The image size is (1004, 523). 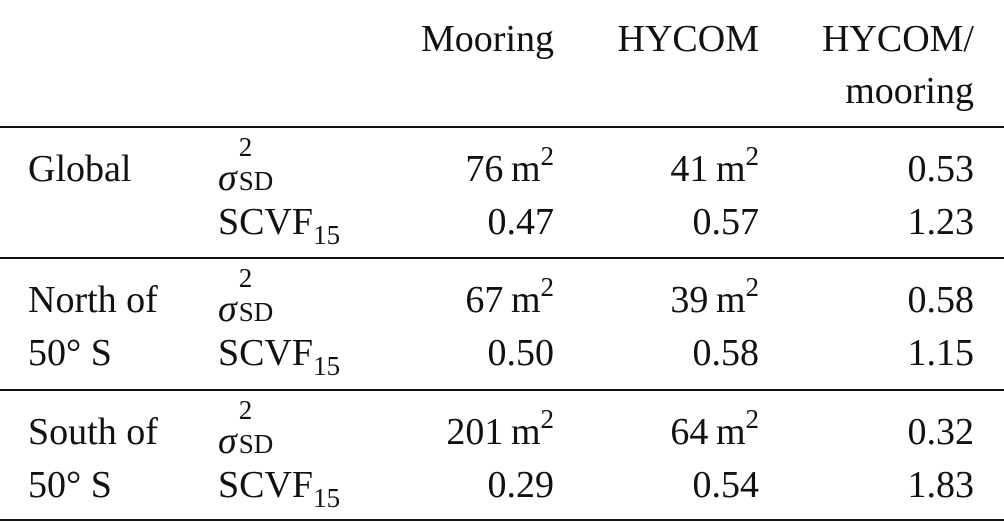 I want to click on sigma-hycom-value: 39 m2, so click(x=714, y=297).